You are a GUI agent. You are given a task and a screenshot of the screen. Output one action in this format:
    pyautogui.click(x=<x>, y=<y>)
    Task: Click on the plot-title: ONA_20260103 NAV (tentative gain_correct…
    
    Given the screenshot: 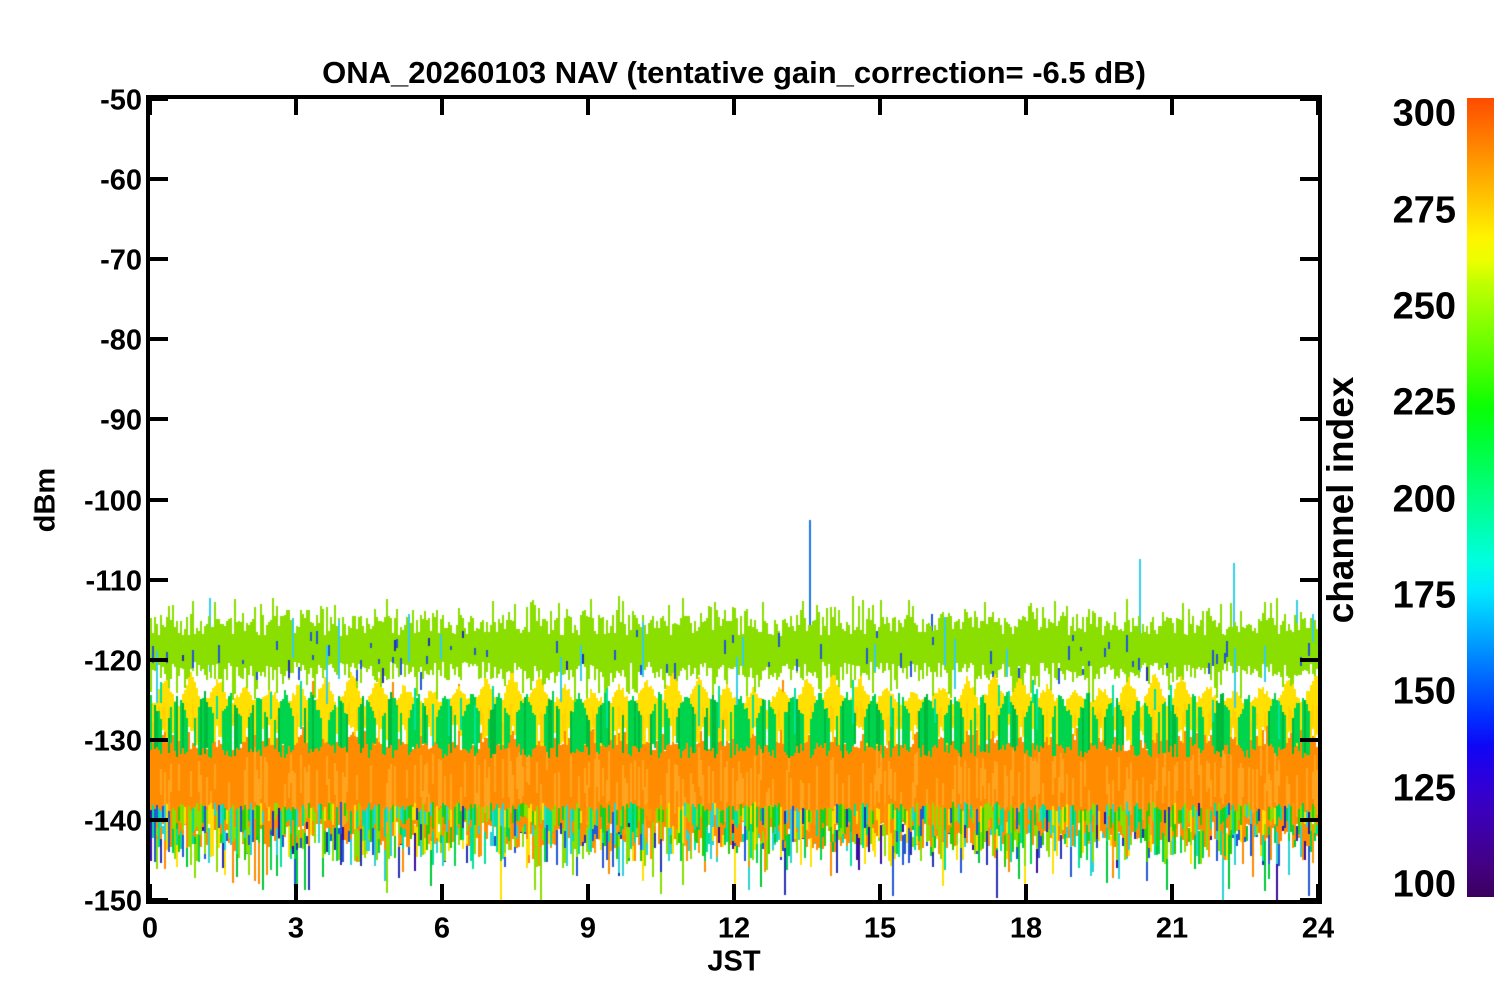 What is the action you would take?
    pyautogui.click(x=734, y=72)
    